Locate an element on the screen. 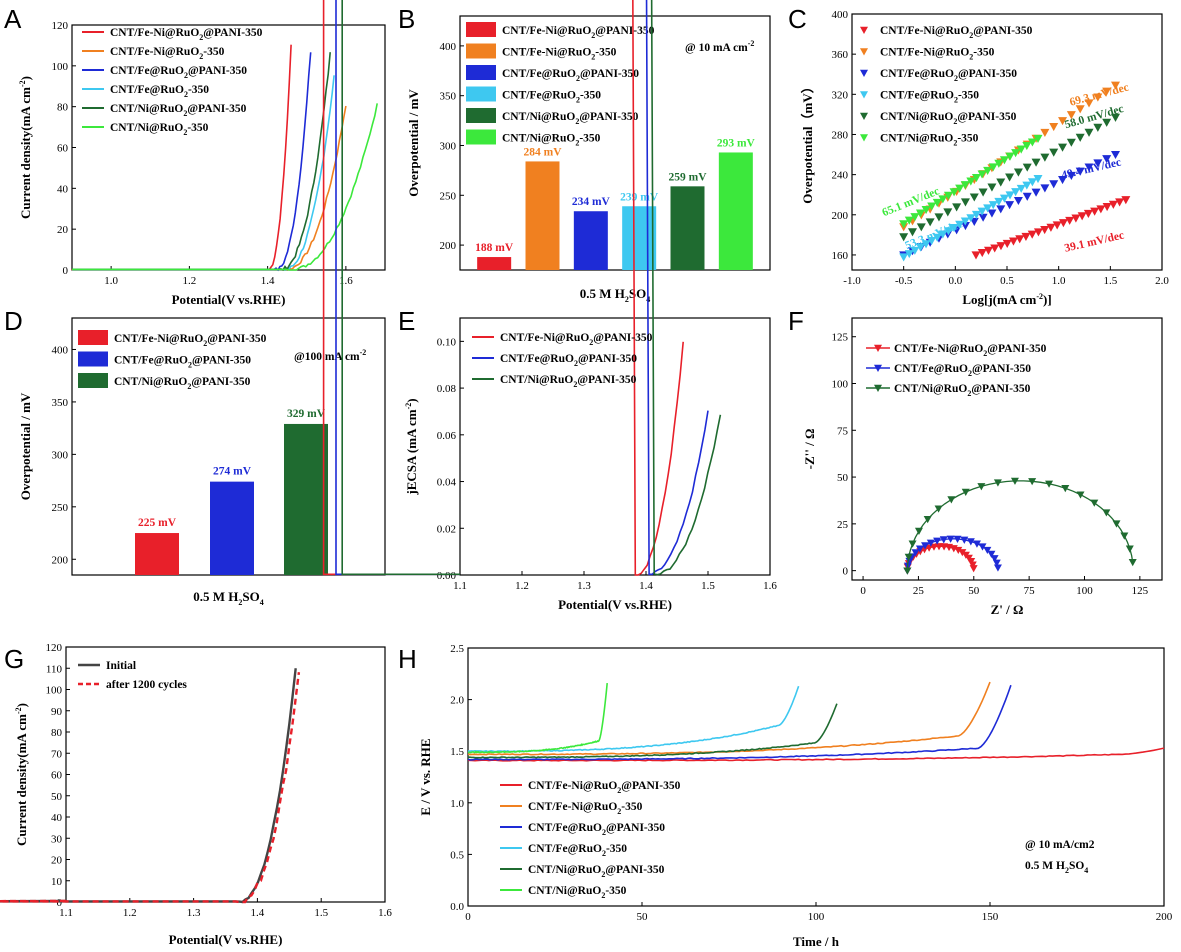  bar-value-label: 274 mV is located at coordinates (232, 472).